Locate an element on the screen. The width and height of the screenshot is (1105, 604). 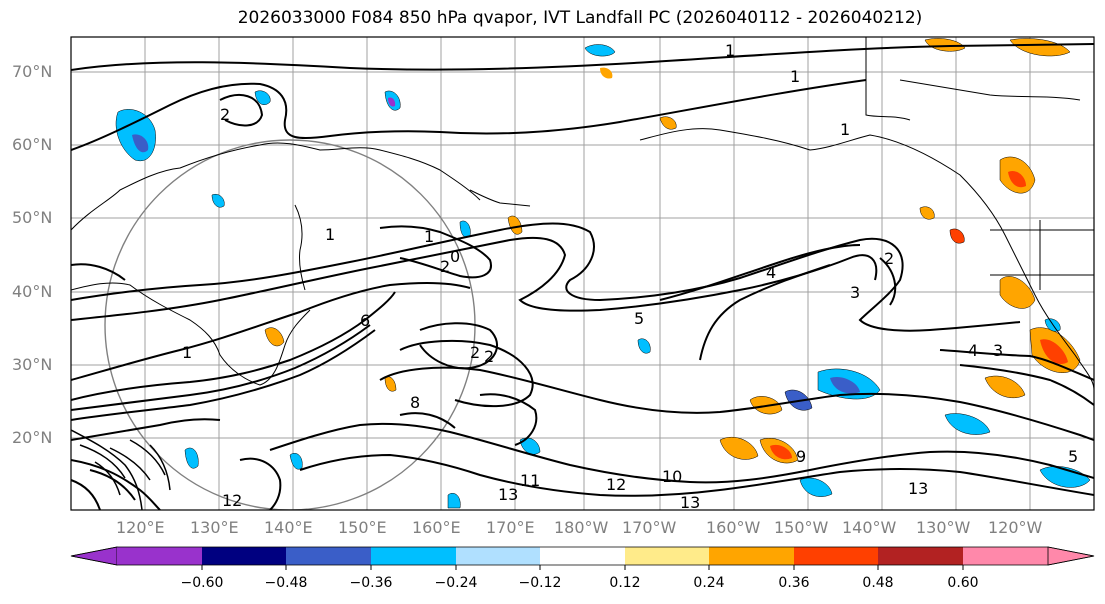
lon-label-170e: 170°E is located at coordinates (510, 527).